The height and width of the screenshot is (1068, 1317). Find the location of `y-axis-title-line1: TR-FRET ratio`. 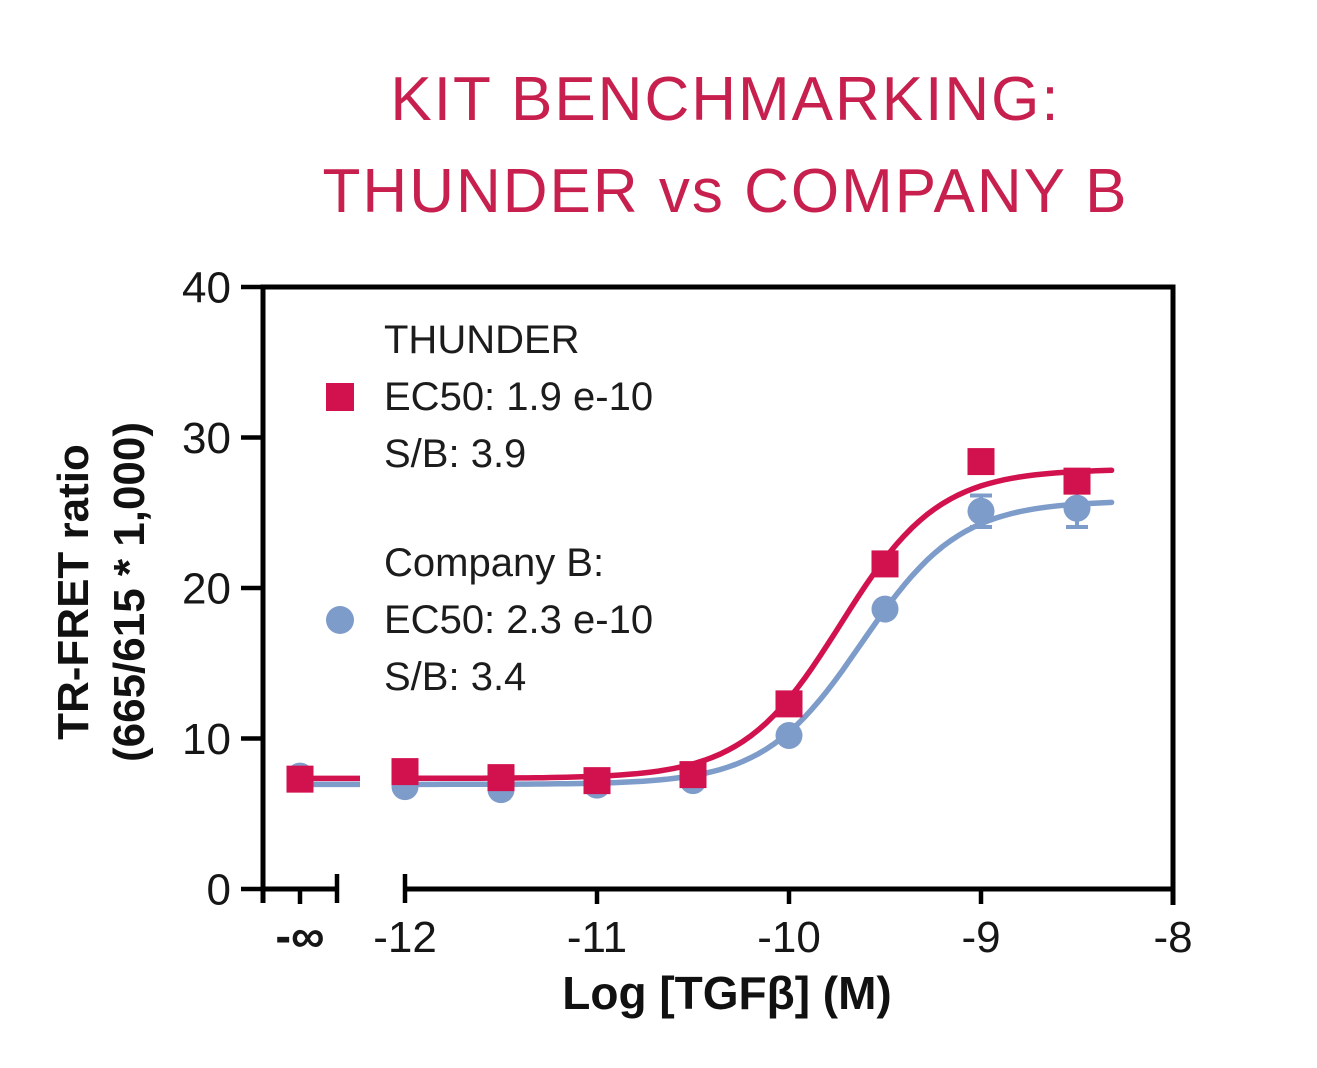

y-axis-title-line1: TR-FRET ratio is located at coordinates (73, 592).